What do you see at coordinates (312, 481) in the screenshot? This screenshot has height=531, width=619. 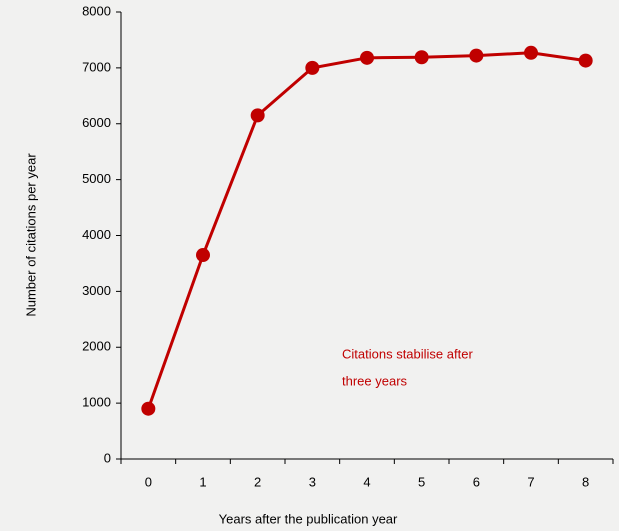 I see `x-tick-label: 3` at bounding box center [312, 481].